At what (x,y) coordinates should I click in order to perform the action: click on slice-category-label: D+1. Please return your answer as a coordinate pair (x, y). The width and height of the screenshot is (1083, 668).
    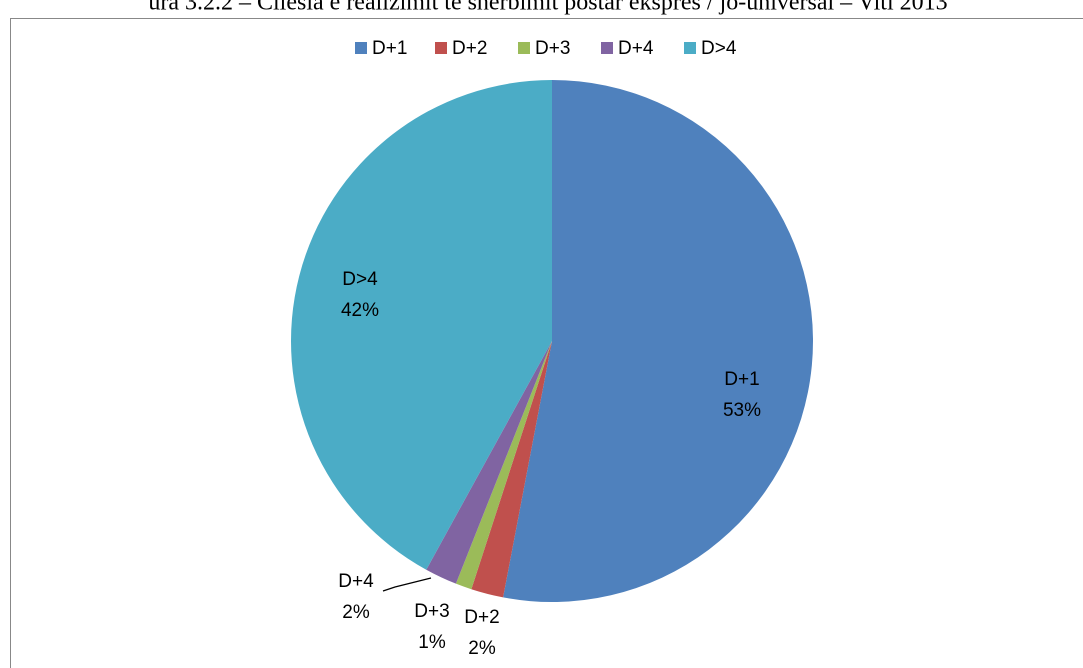
    Looking at the image, I should click on (741, 379).